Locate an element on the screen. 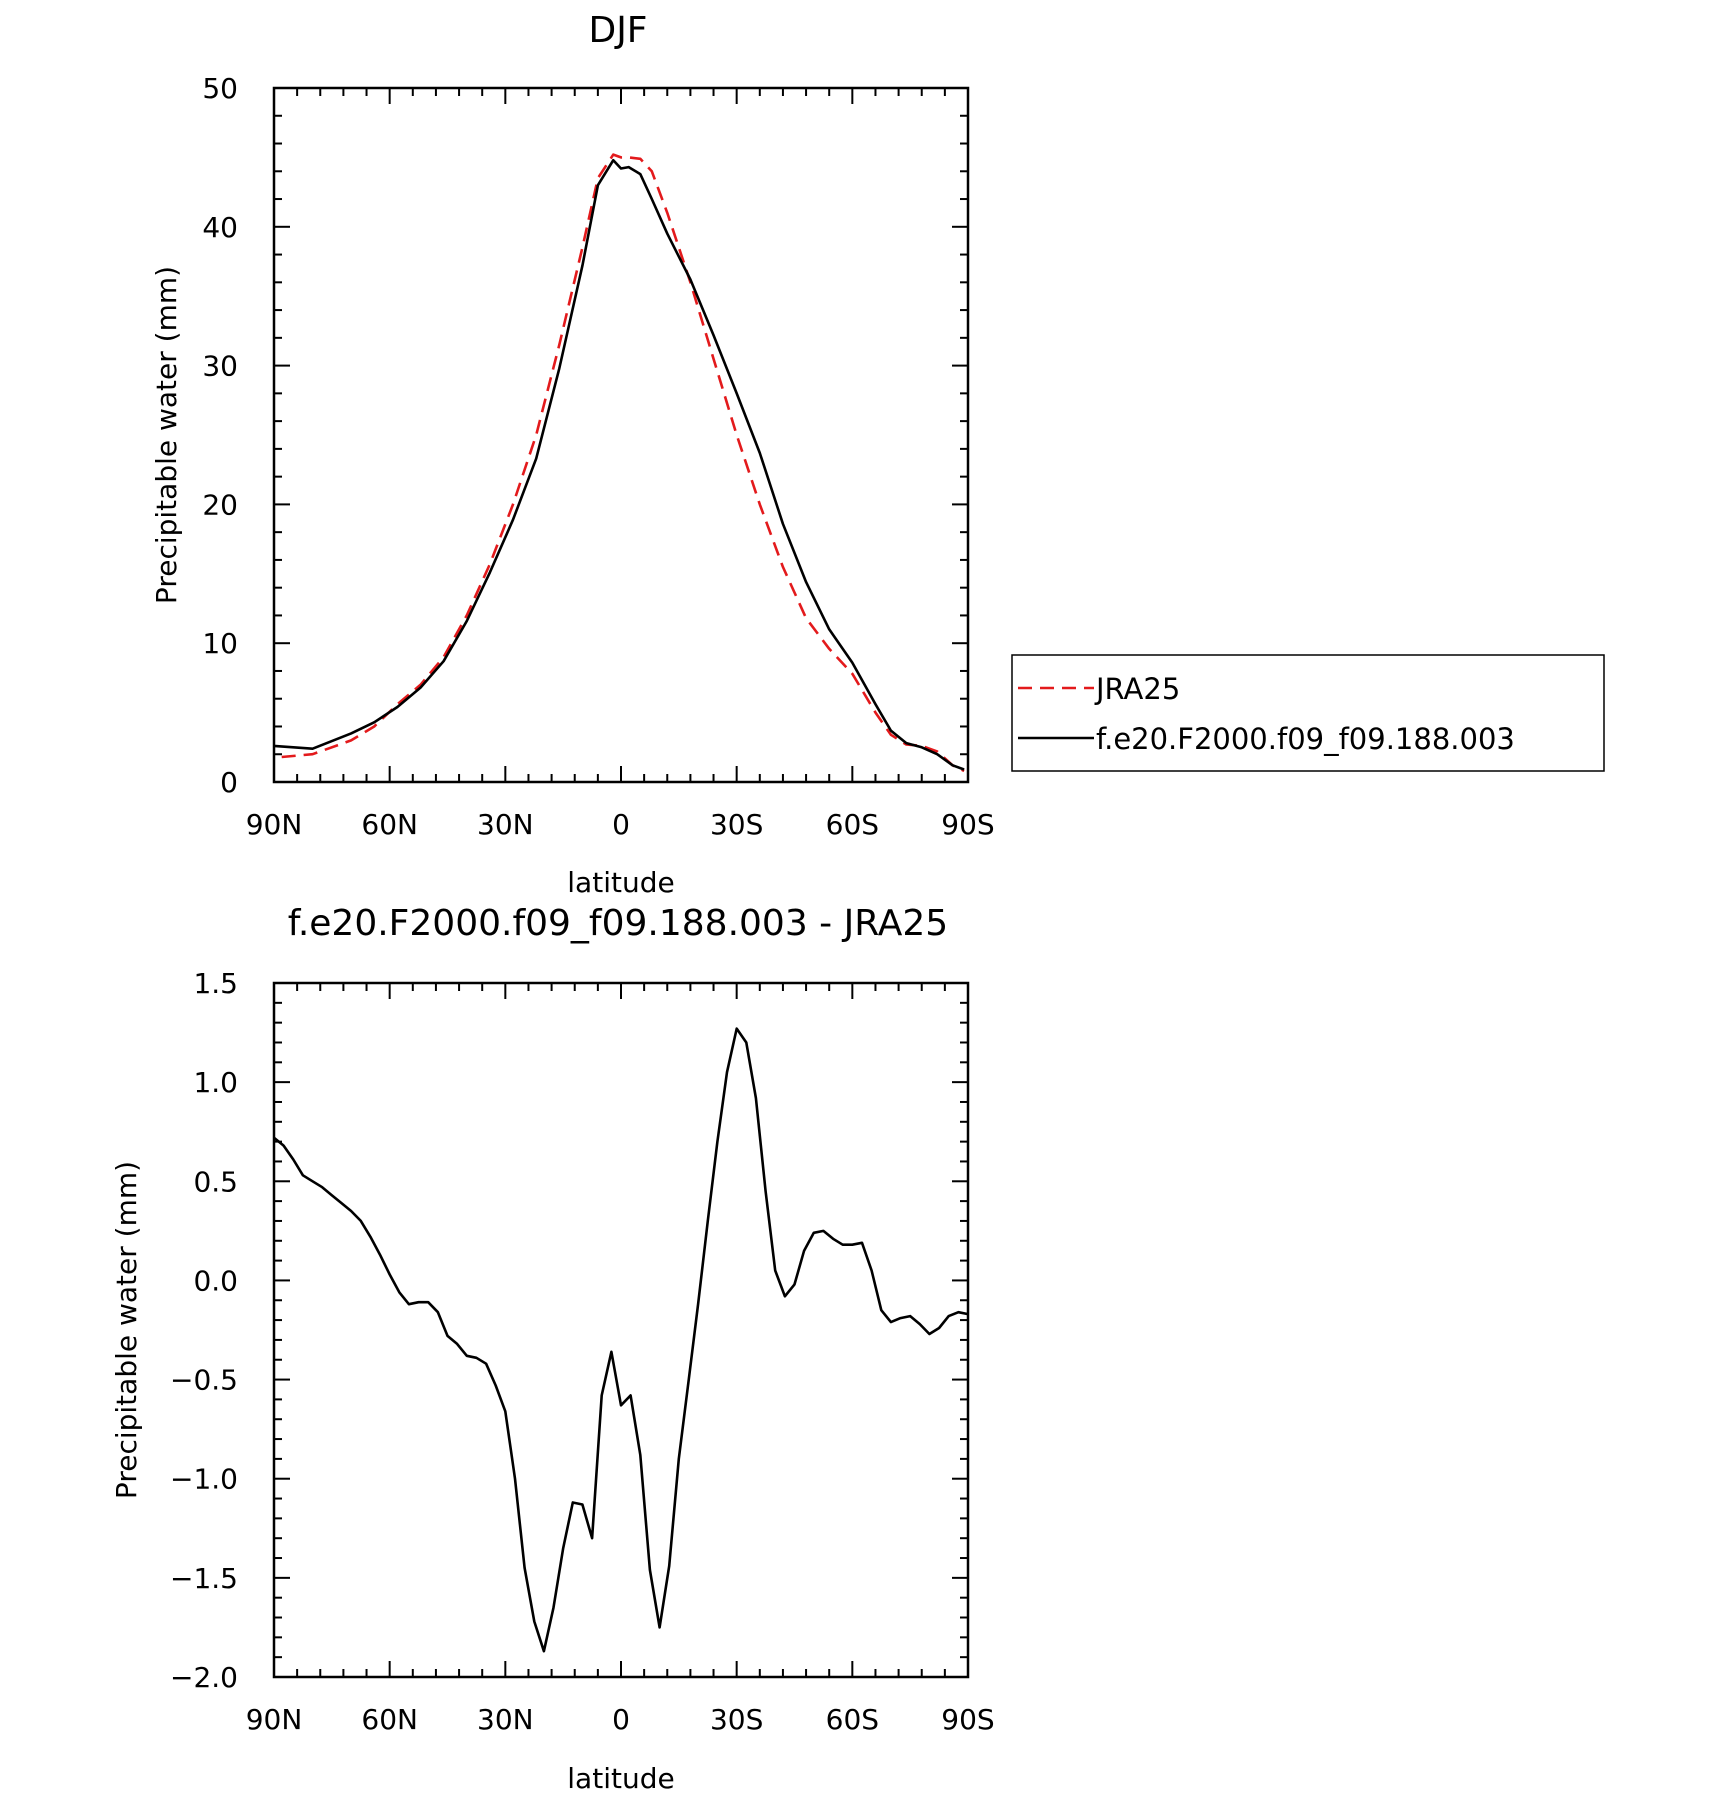 The image size is (1710, 1794). legend-box is located at coordinates (1308, 713).